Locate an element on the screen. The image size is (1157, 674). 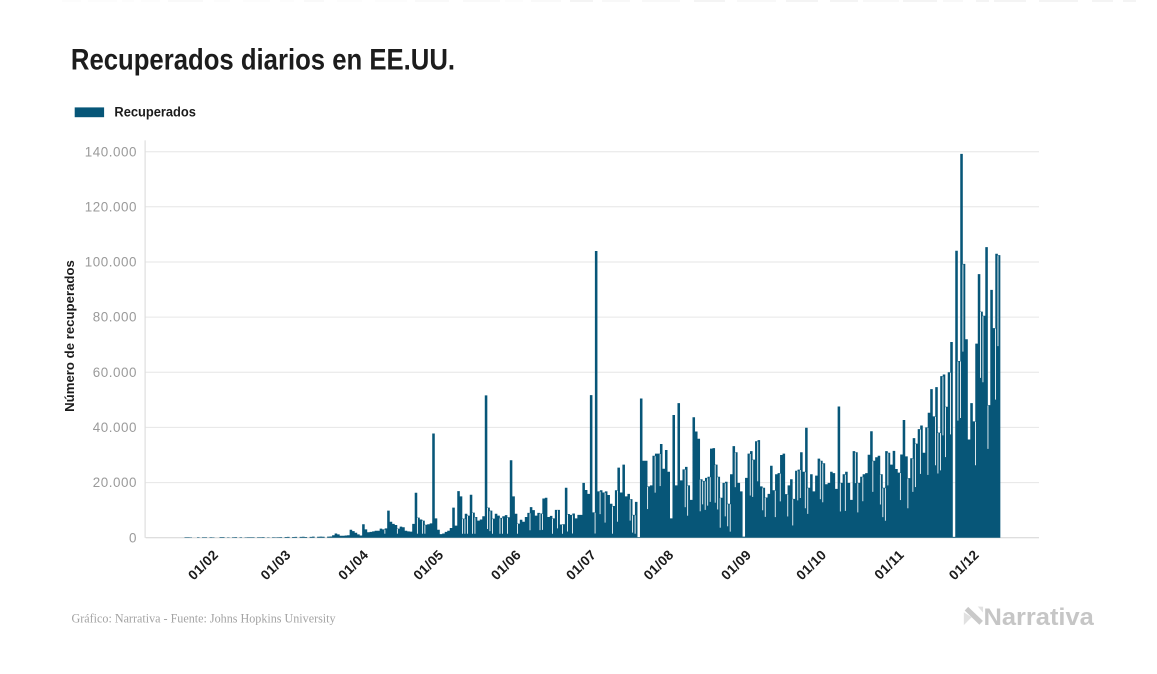
svg-text: Número de recuperados is located at coordinates (69, 336).